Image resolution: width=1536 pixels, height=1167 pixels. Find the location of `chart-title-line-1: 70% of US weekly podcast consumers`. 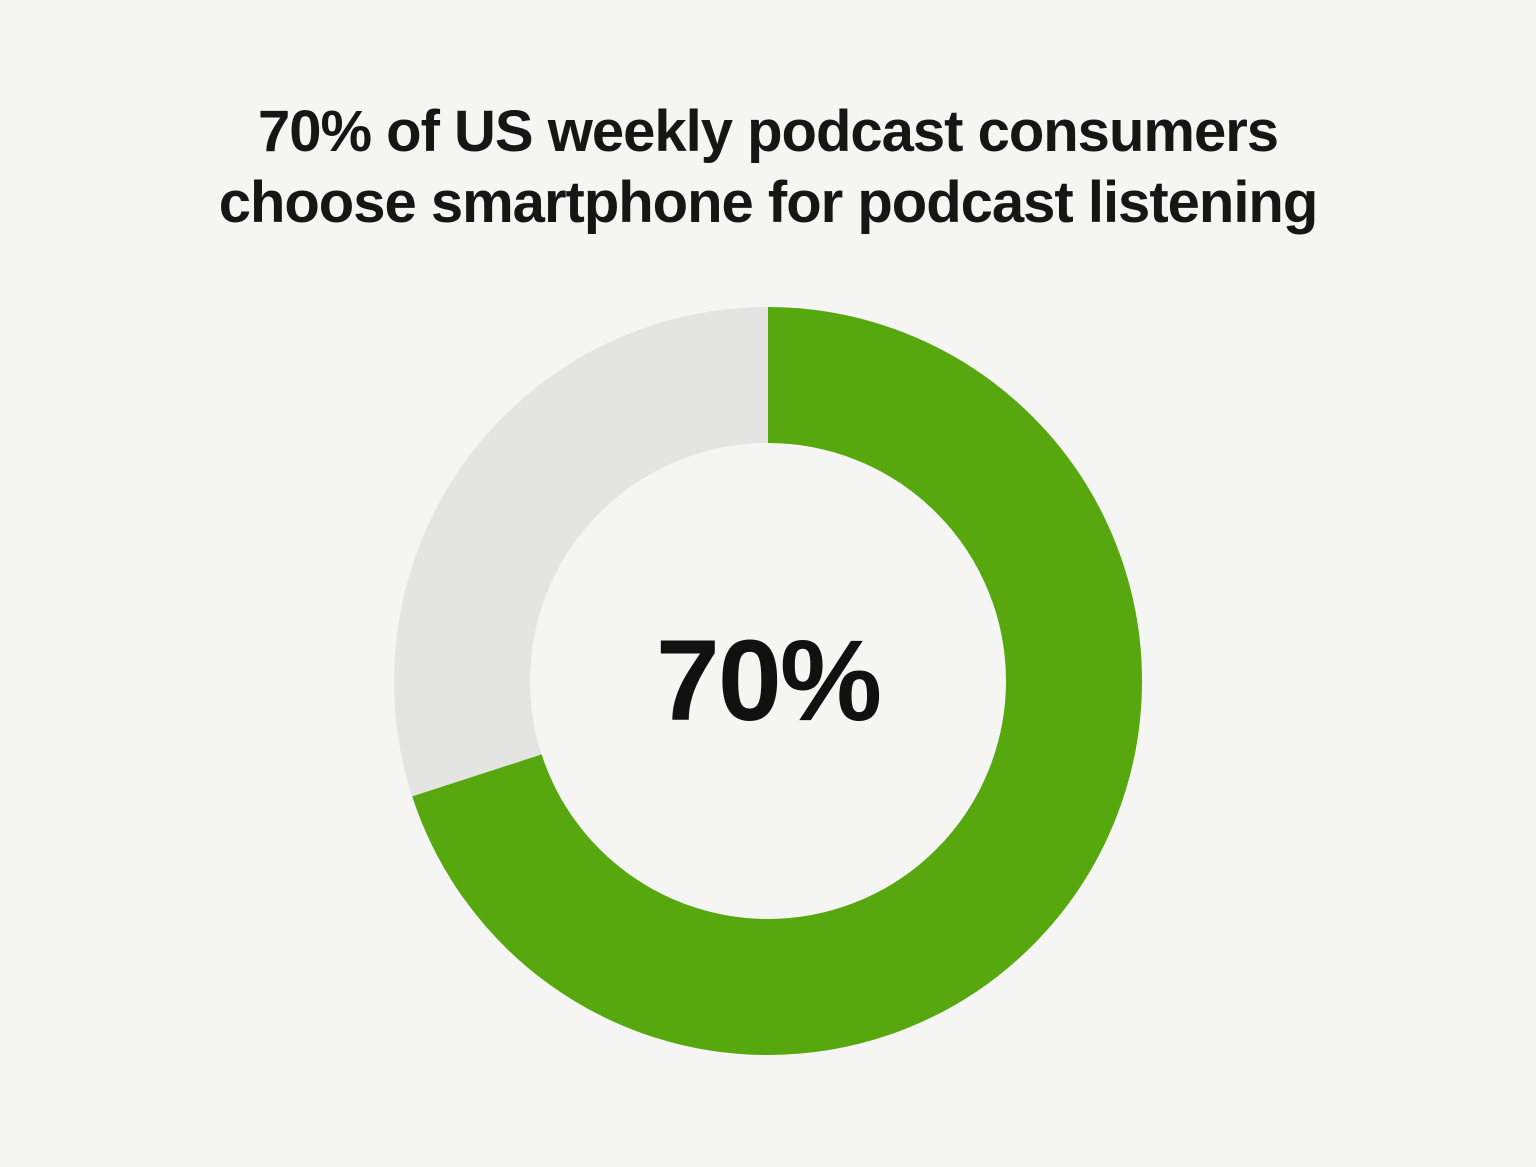

chart-title-line-1: 70% of US weekly podcast consumers is located at coordinates (768, 131).